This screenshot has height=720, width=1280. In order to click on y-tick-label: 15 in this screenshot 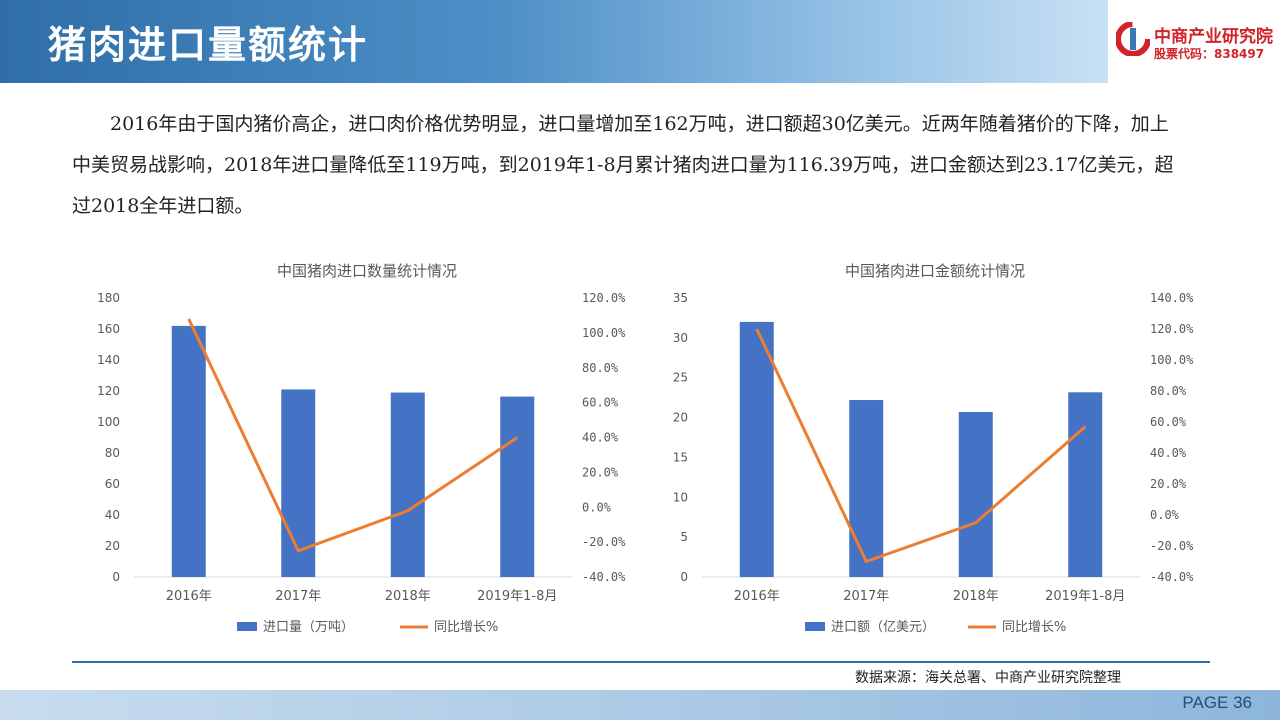, I will do `click(680, 457)`.